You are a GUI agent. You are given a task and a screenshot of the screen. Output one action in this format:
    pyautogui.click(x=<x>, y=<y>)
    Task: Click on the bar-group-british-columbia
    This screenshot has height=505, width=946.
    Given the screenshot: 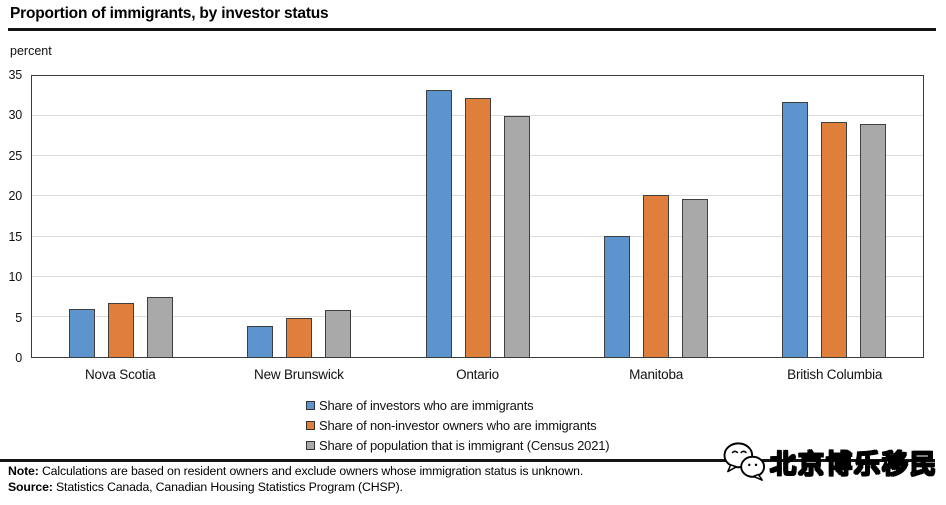 What is the action you would take?
    pyautogui.click(x=833, y=216)
    